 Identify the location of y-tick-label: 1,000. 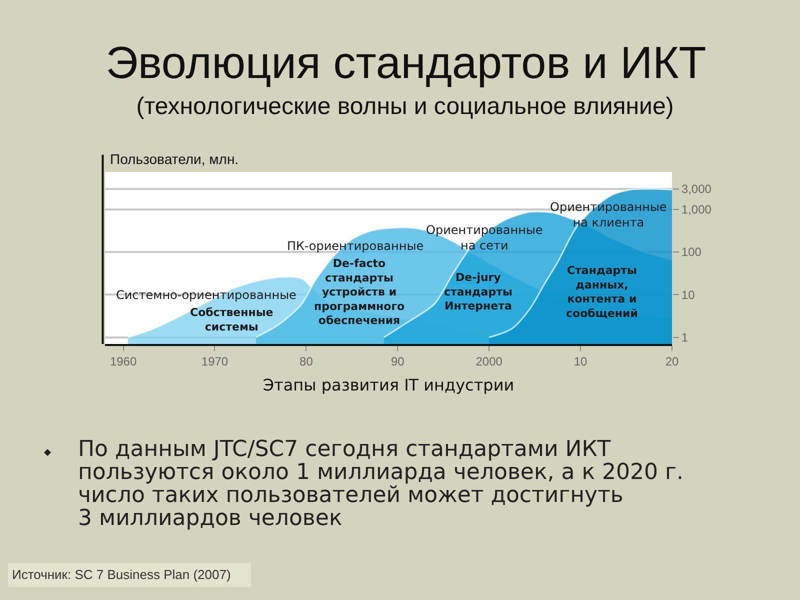
(696, 209).